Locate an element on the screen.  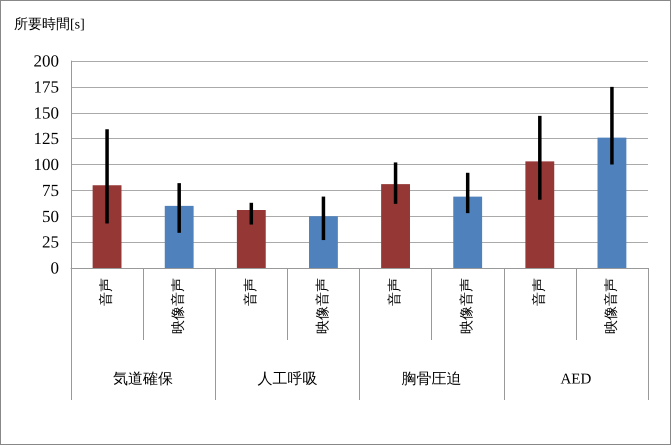
text: AED is located at coordinates (576, 380).